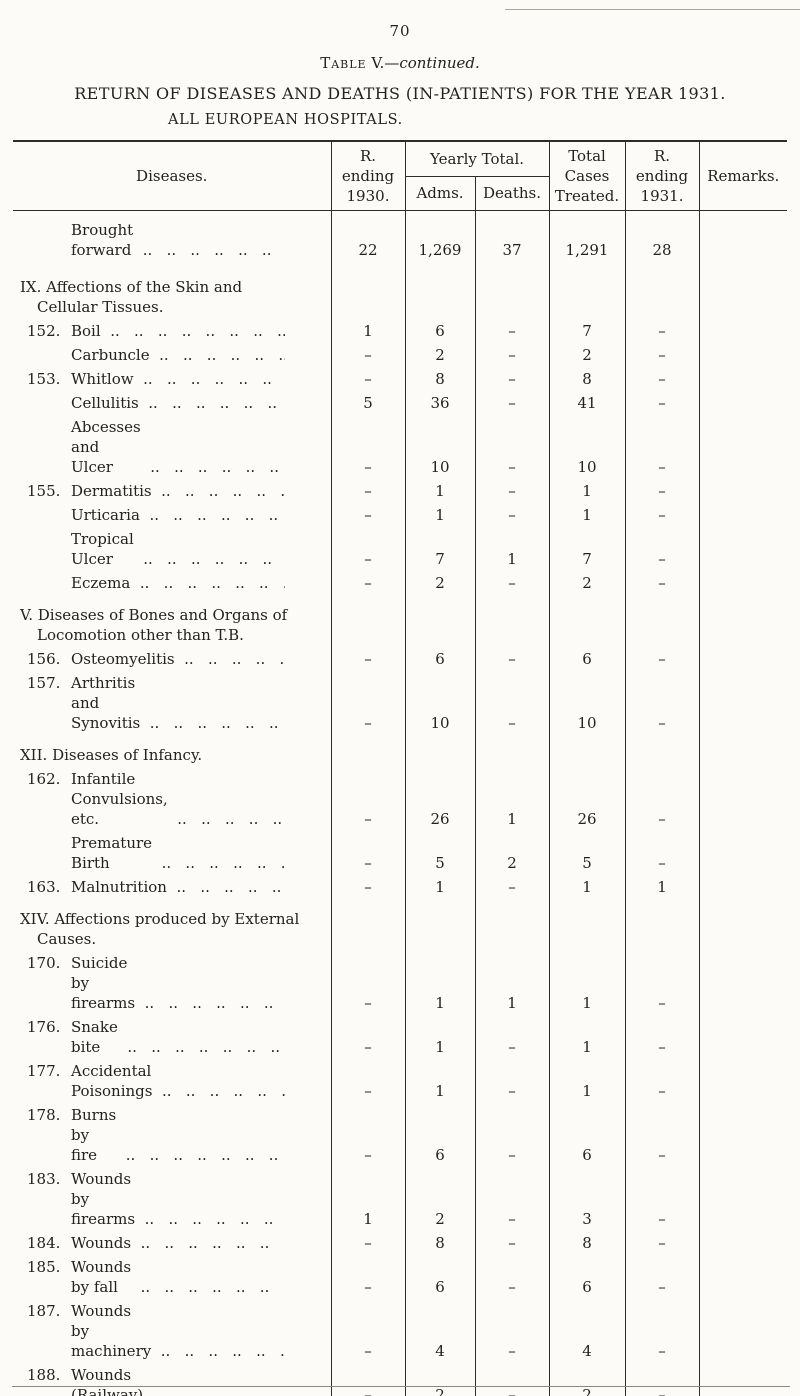  Describe the element at coordinates (94, 1135) in the screenshot. I see `disease-label: Burns by fire` at that location.